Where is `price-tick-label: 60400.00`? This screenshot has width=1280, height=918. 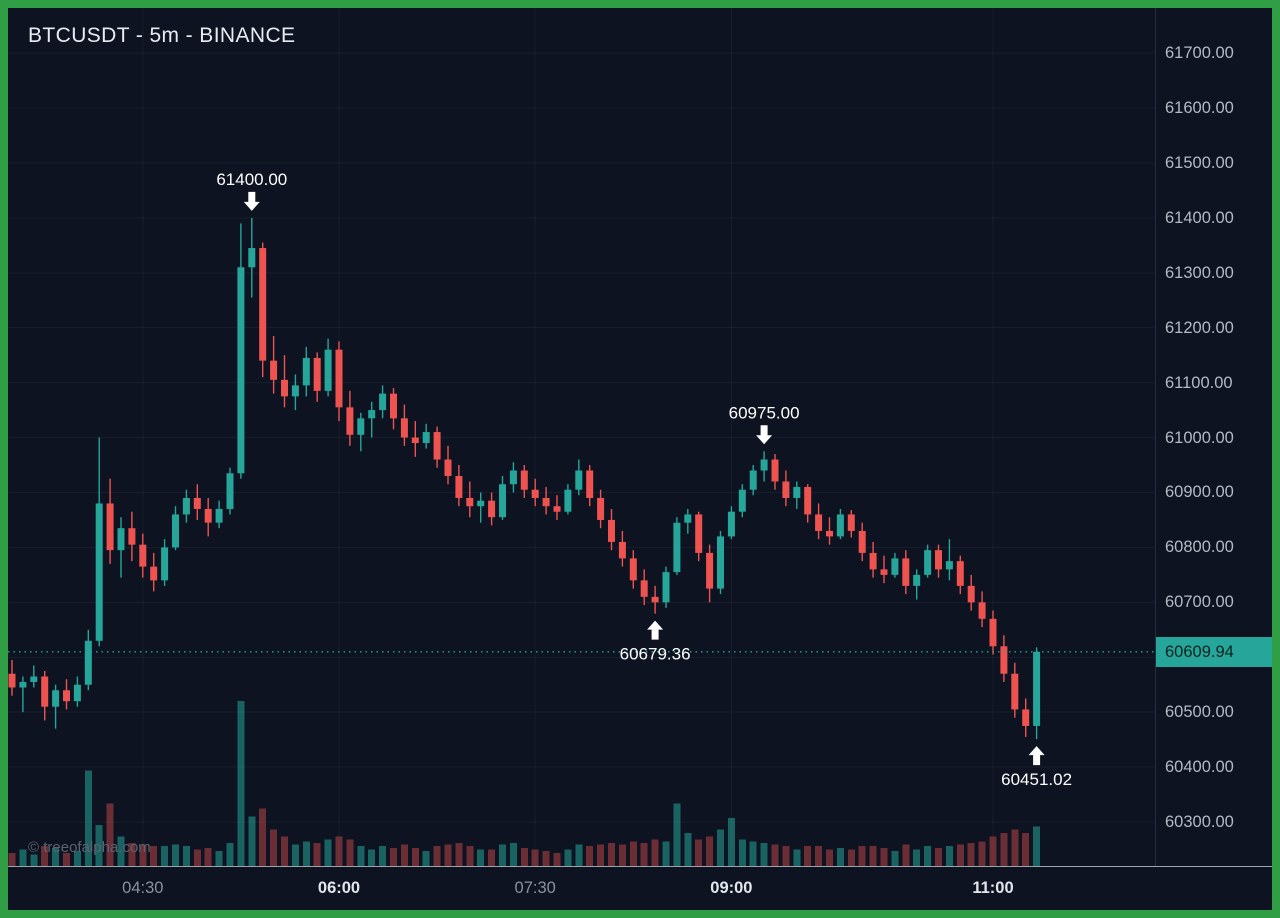 price-tick-label: 60400.00 is located at coordinates (1199, 767).